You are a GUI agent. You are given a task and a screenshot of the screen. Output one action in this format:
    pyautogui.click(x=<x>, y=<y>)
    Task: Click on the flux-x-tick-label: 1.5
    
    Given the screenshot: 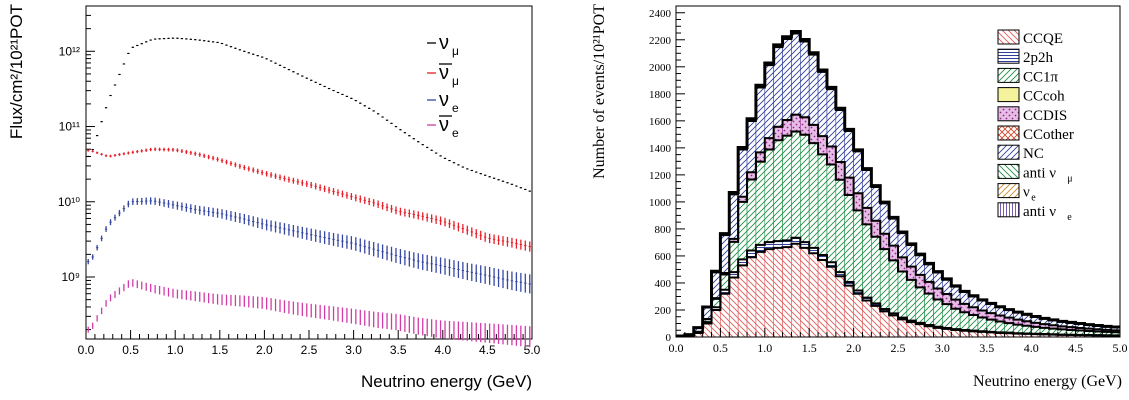 What is the action you would take?
    pyautogui.click(x=219, y=350)
    